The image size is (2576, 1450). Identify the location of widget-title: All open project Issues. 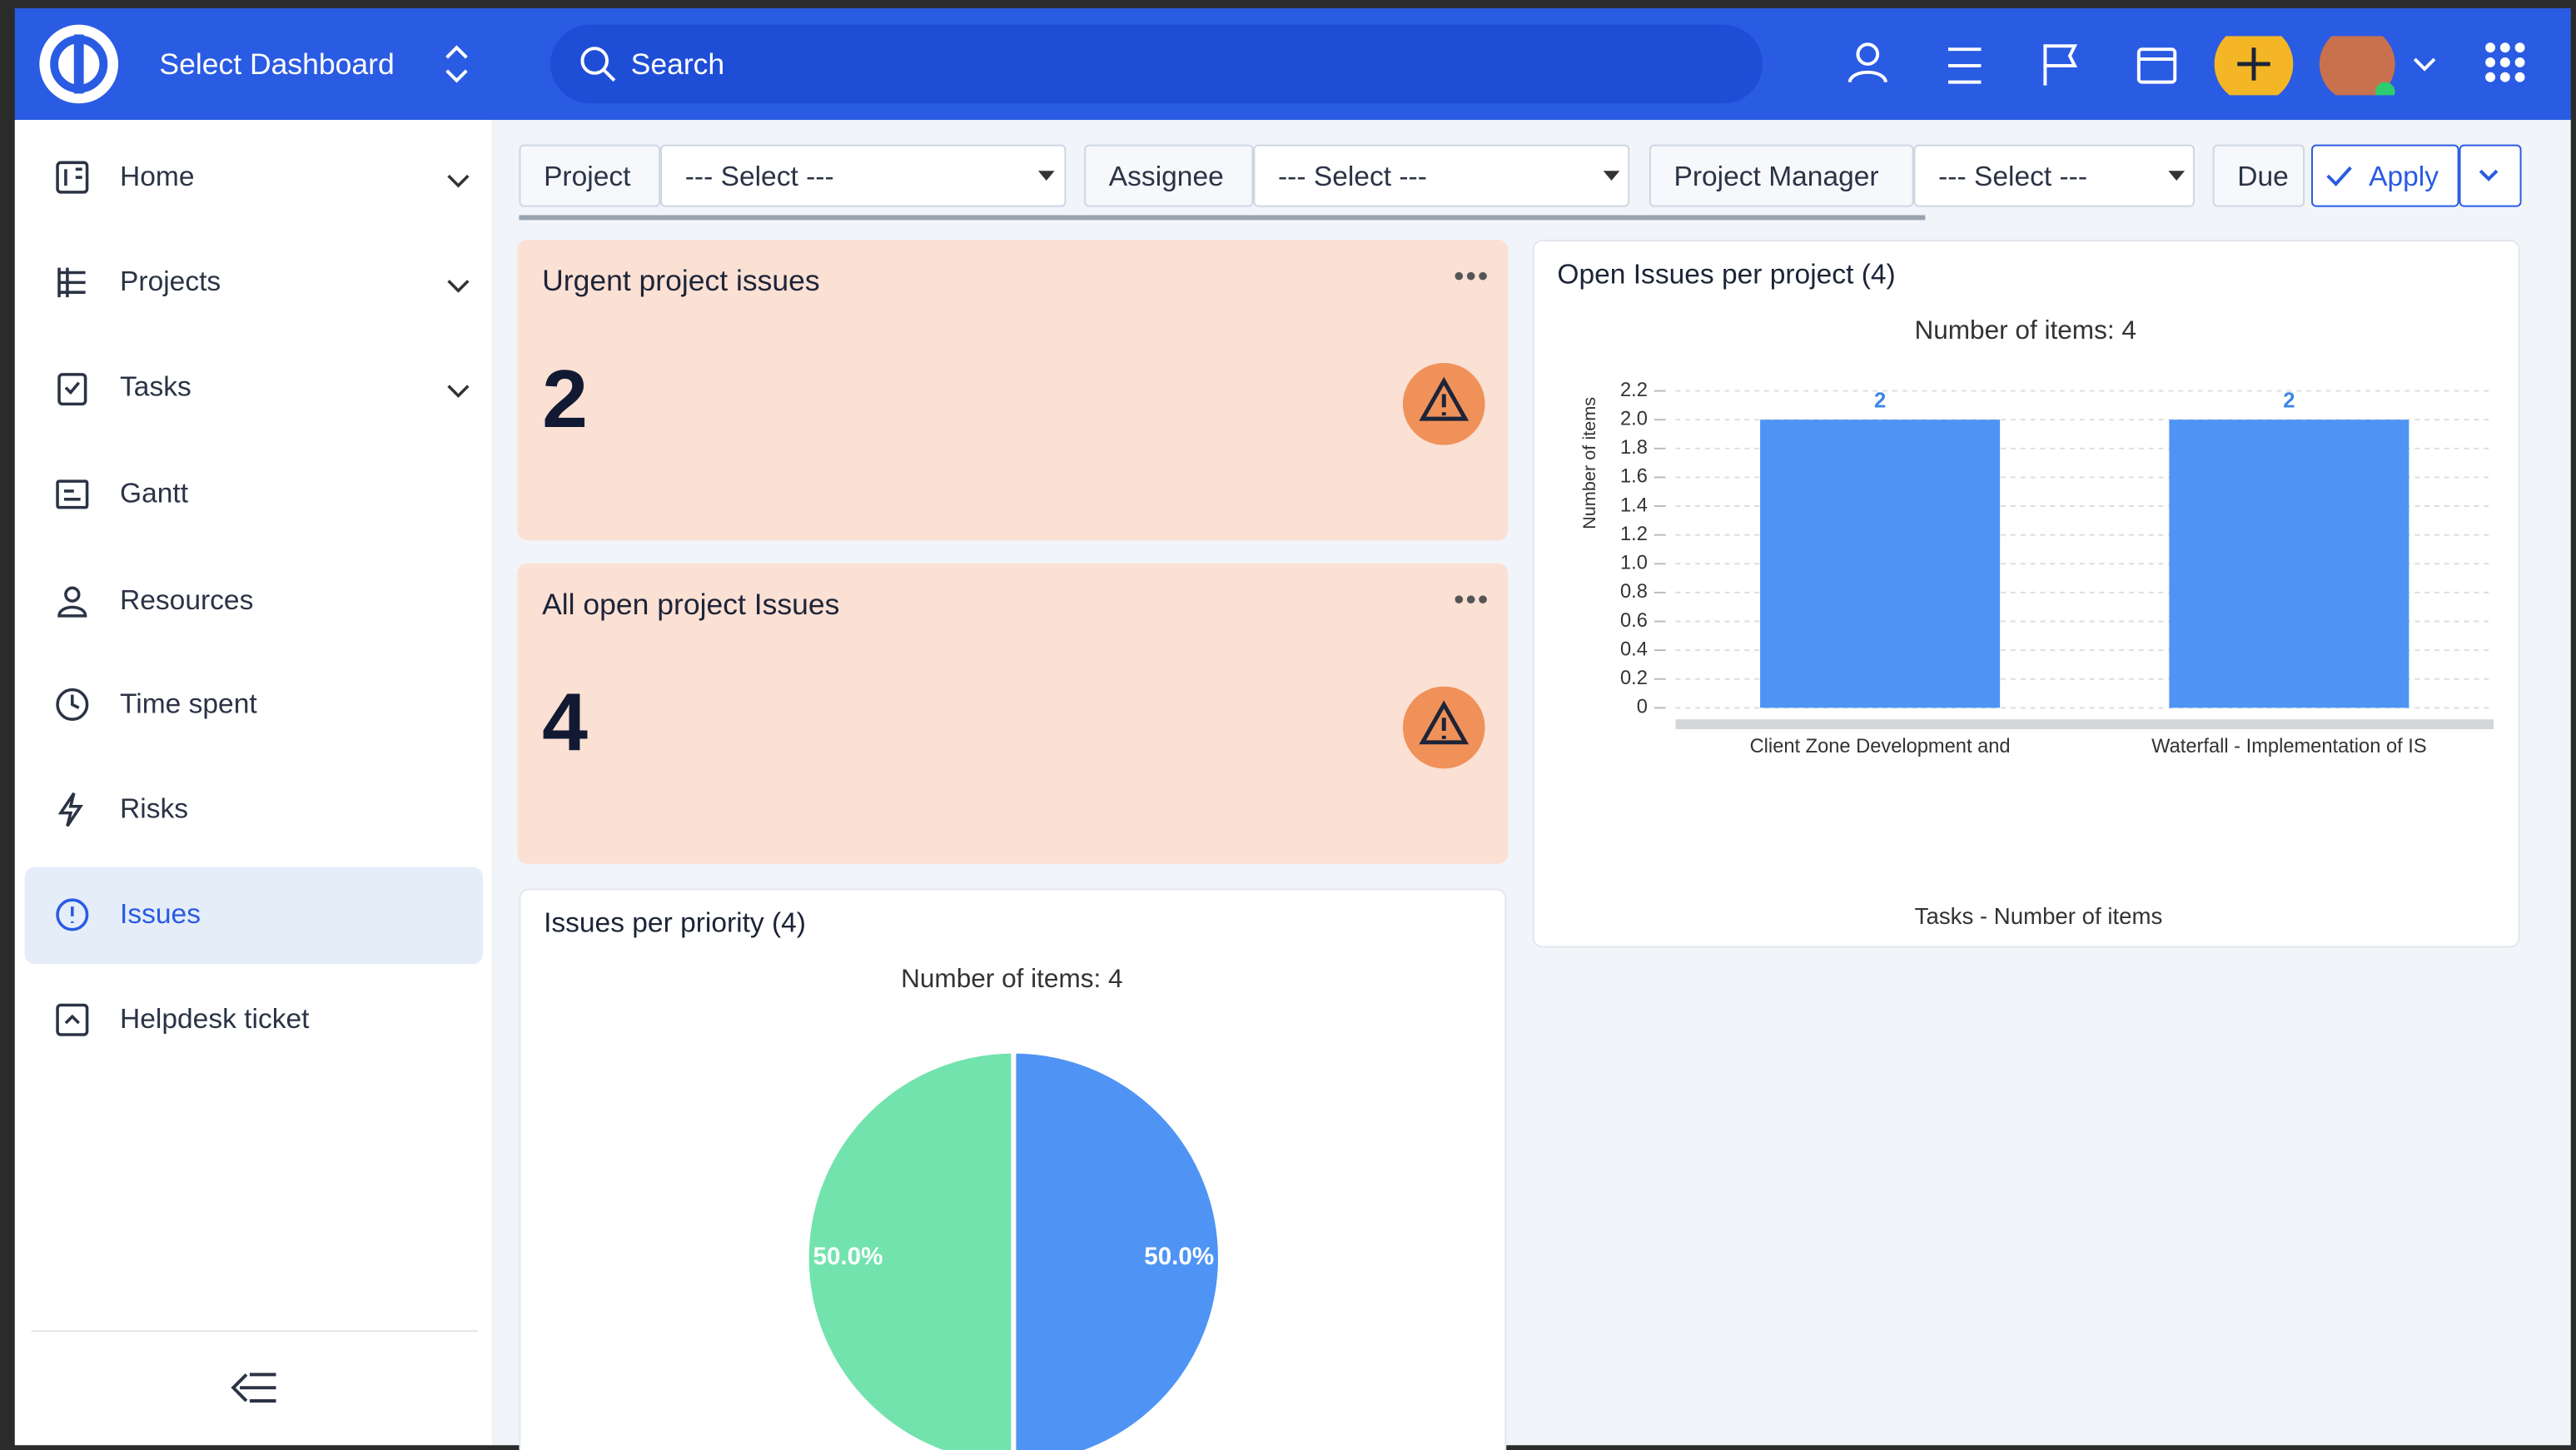
(691, 604).